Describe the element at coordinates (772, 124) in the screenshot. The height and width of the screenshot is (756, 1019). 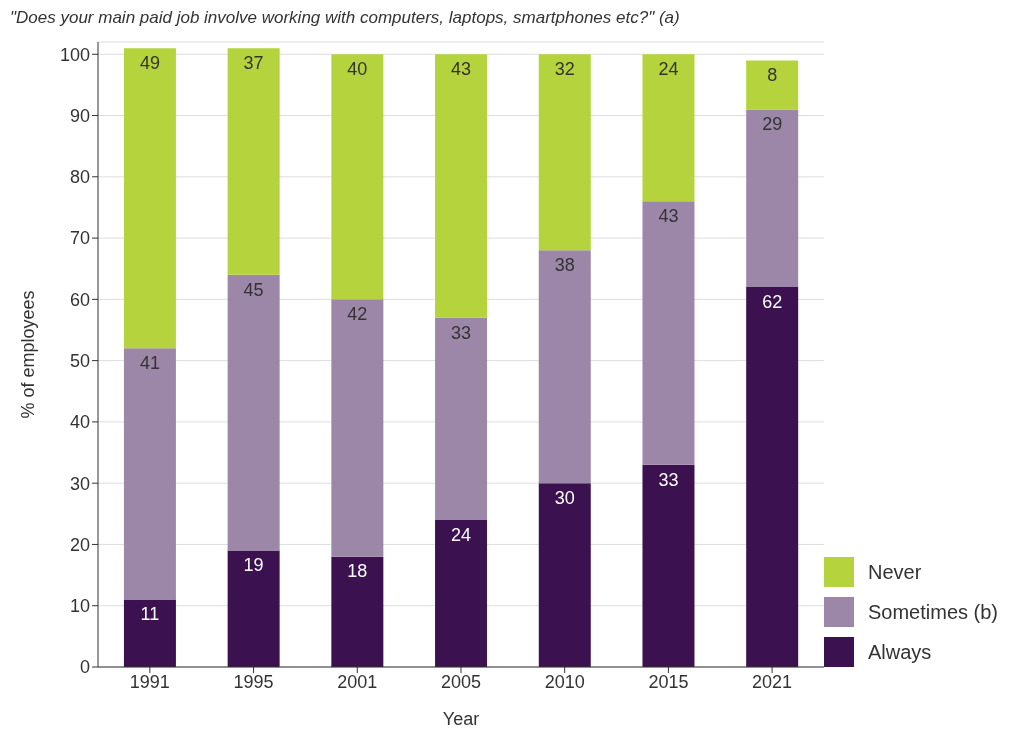
I see `data-label: 29` at that location.